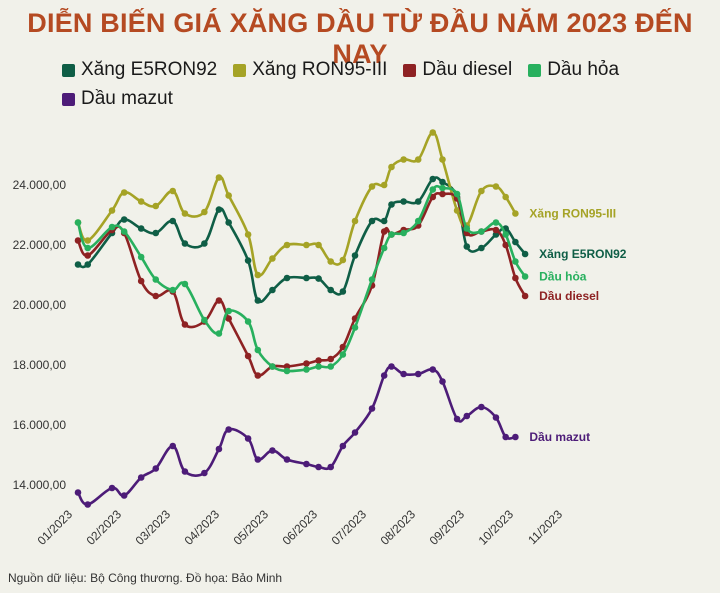  I want to click on x-tick-label: 07/2023, so click(349, 527).